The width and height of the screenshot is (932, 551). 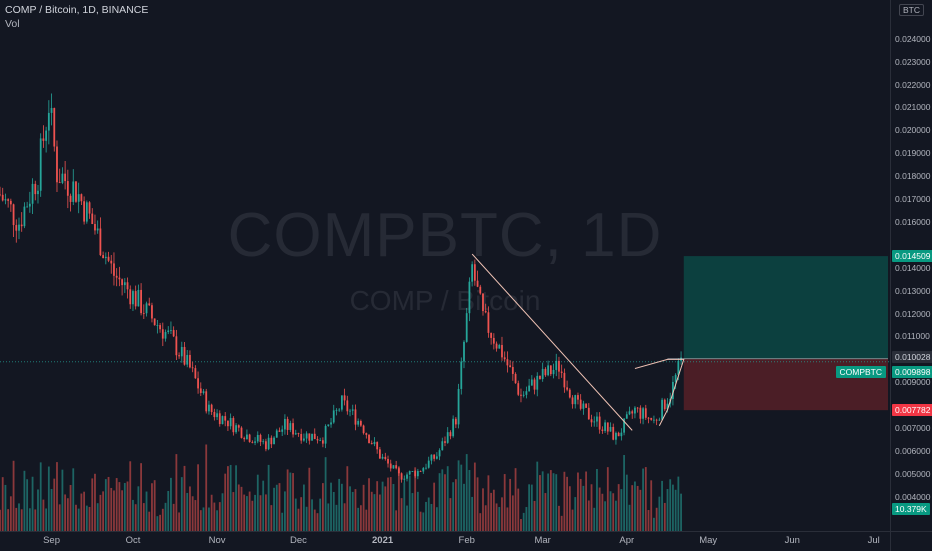 I want to click on price-tick-label: 0.021000, so click(x=913, y=107).